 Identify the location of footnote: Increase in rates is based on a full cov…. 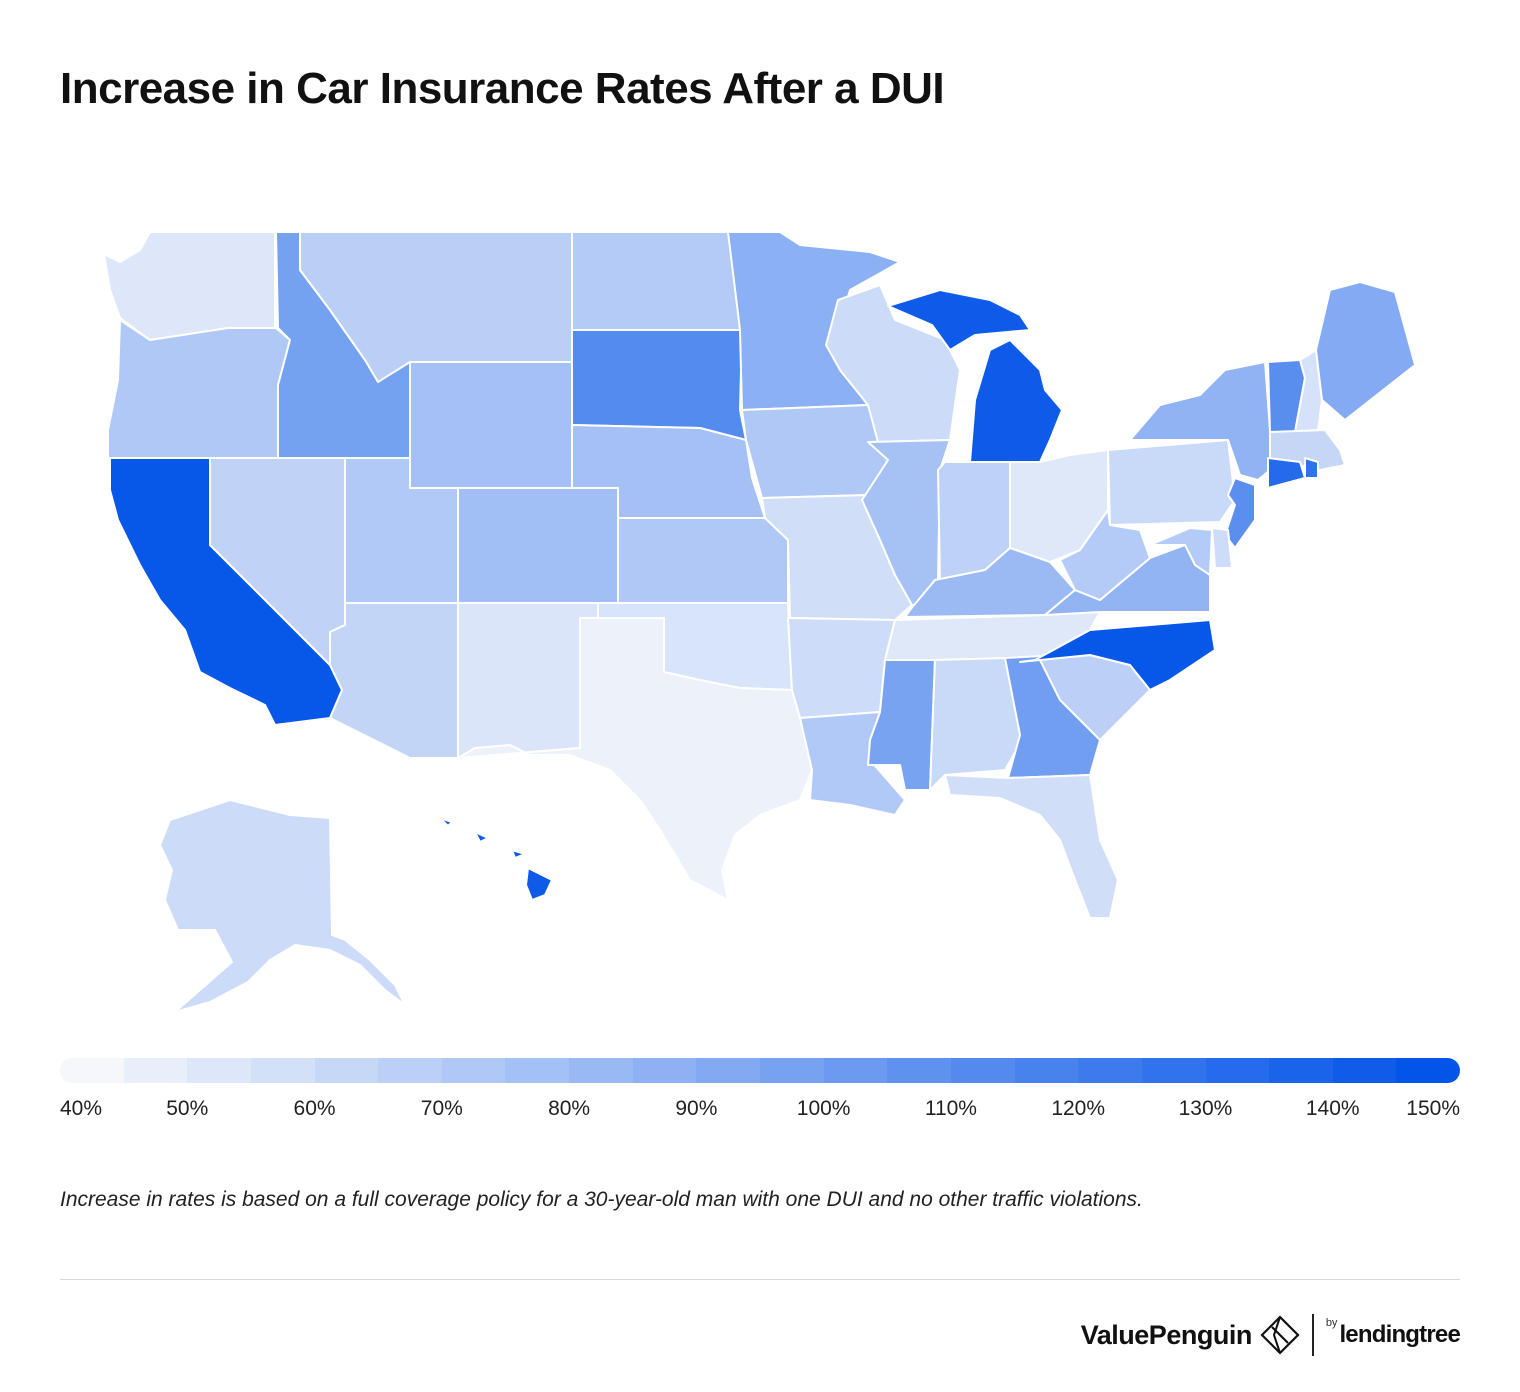
(601, 1199).